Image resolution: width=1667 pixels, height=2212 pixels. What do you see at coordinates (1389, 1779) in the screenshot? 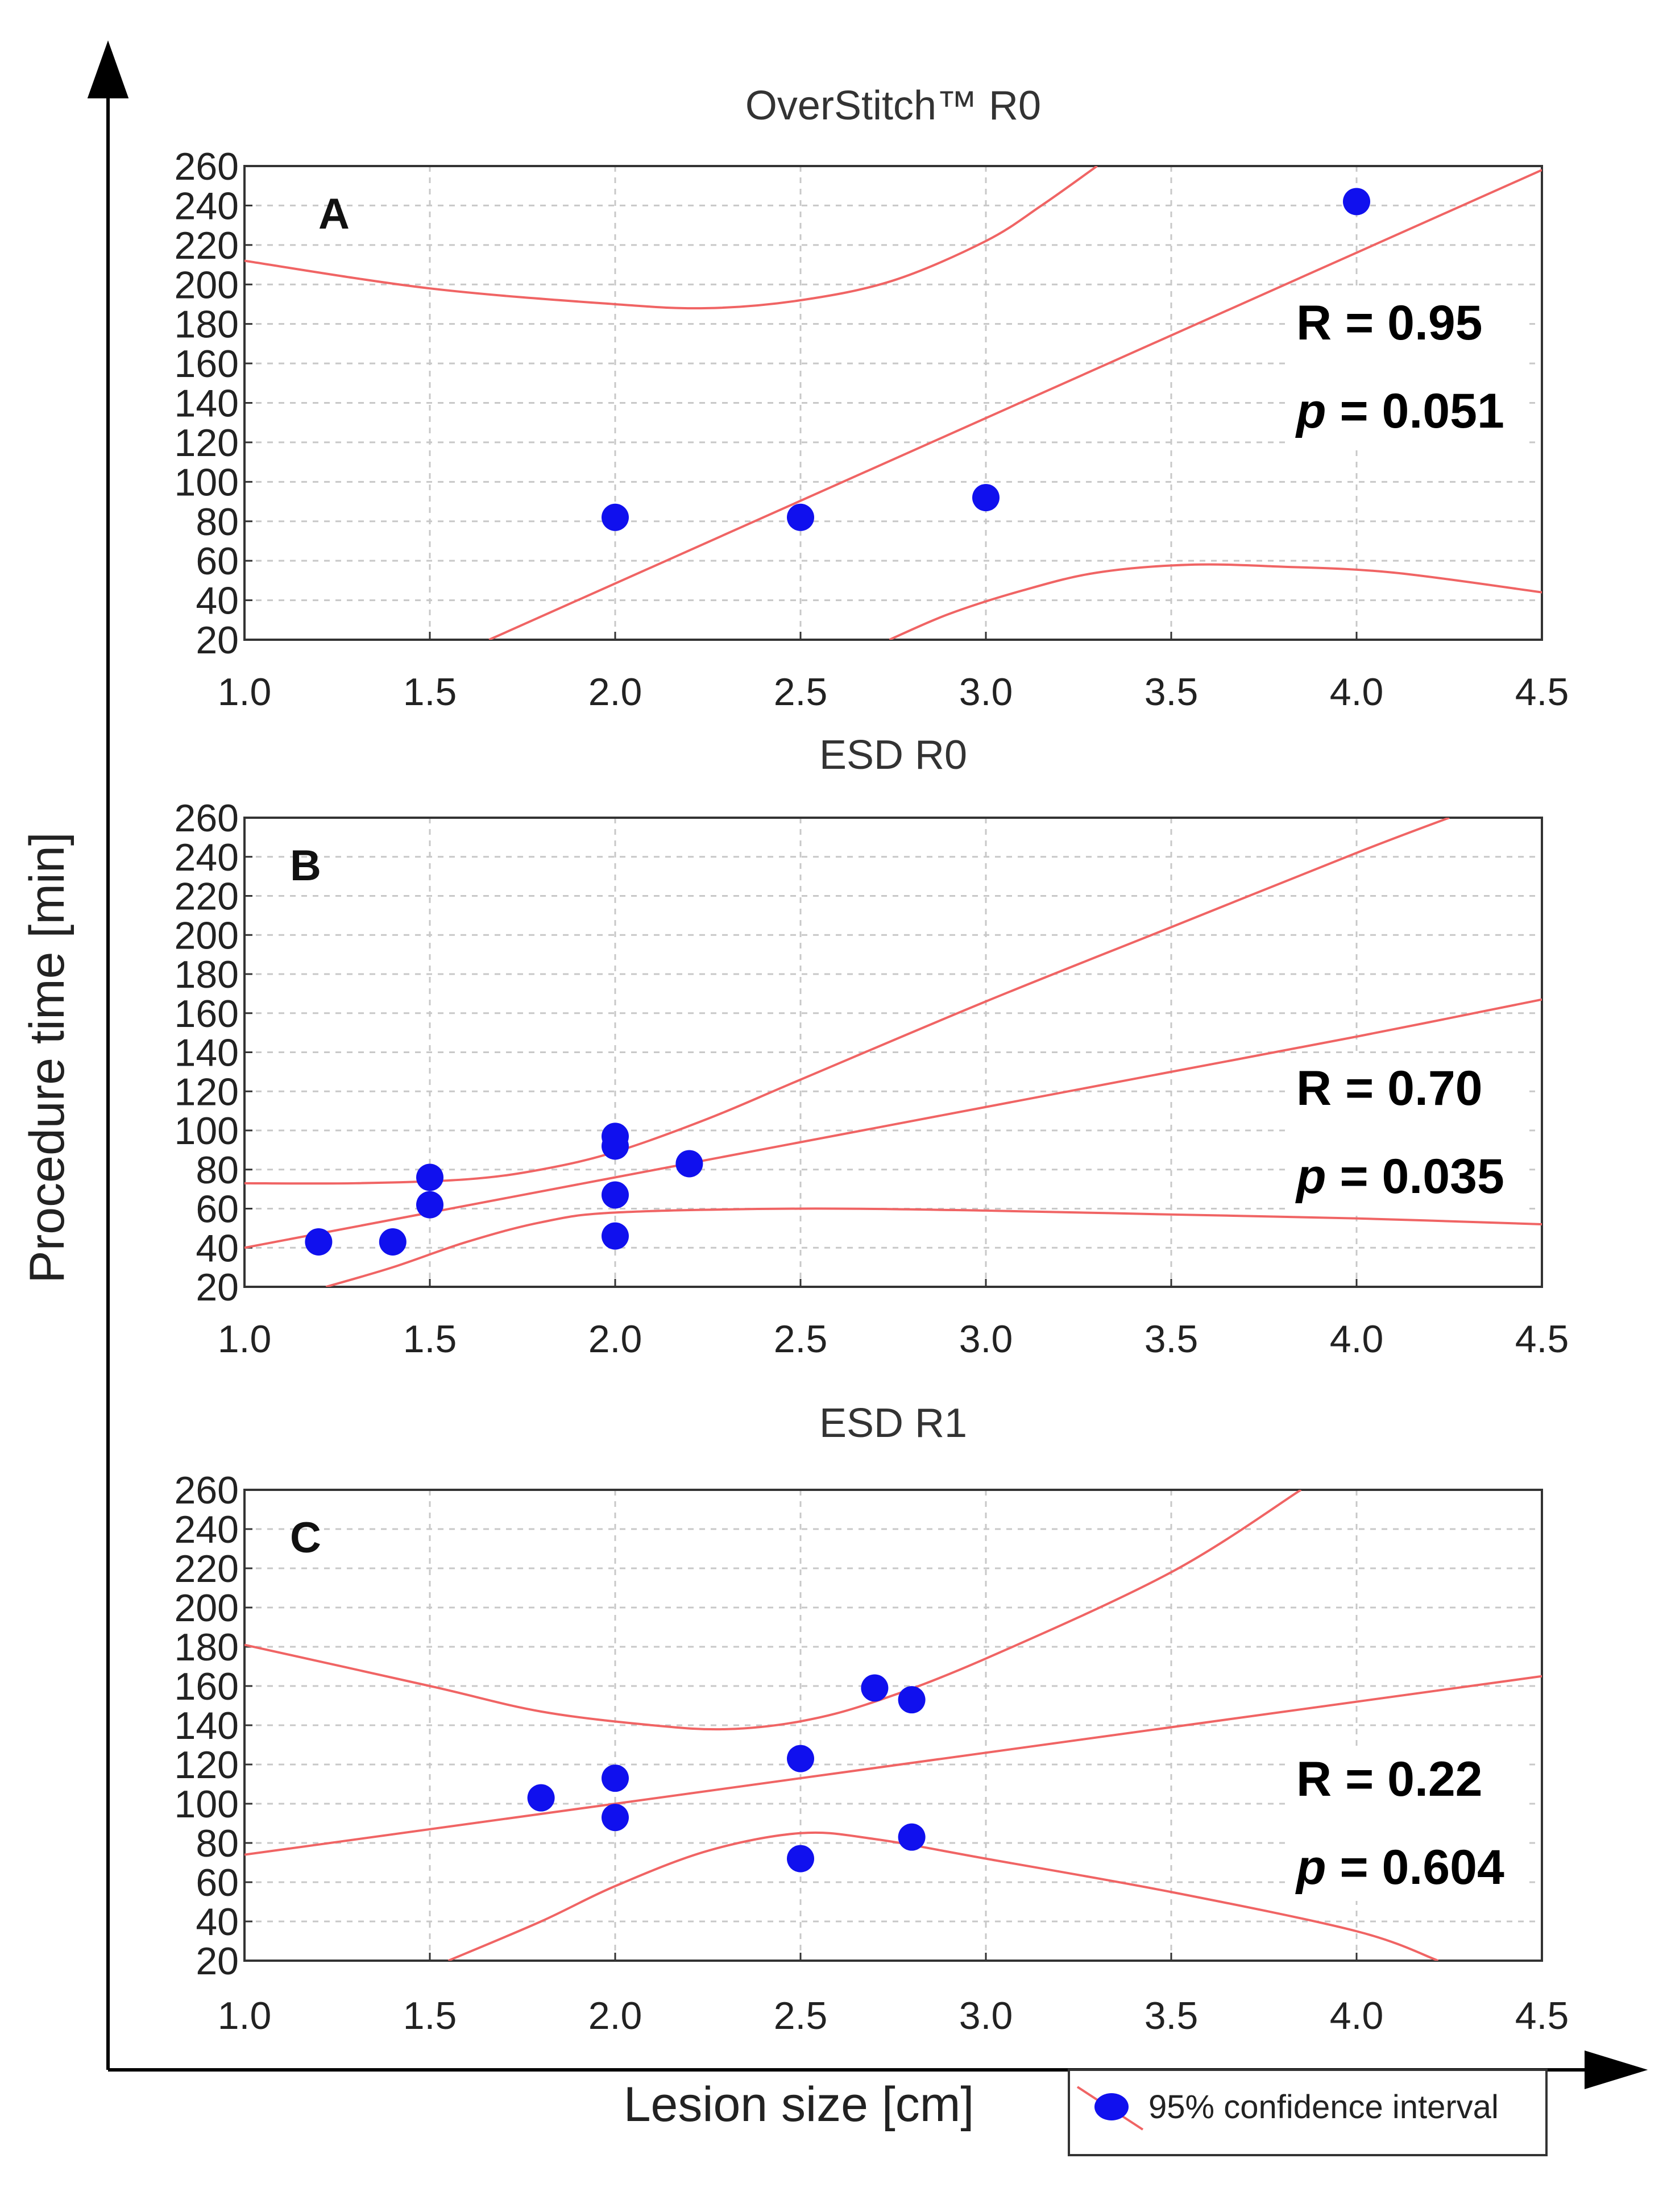
I see `r-value: R = 0.22` at bounding box center [1389, 1779].